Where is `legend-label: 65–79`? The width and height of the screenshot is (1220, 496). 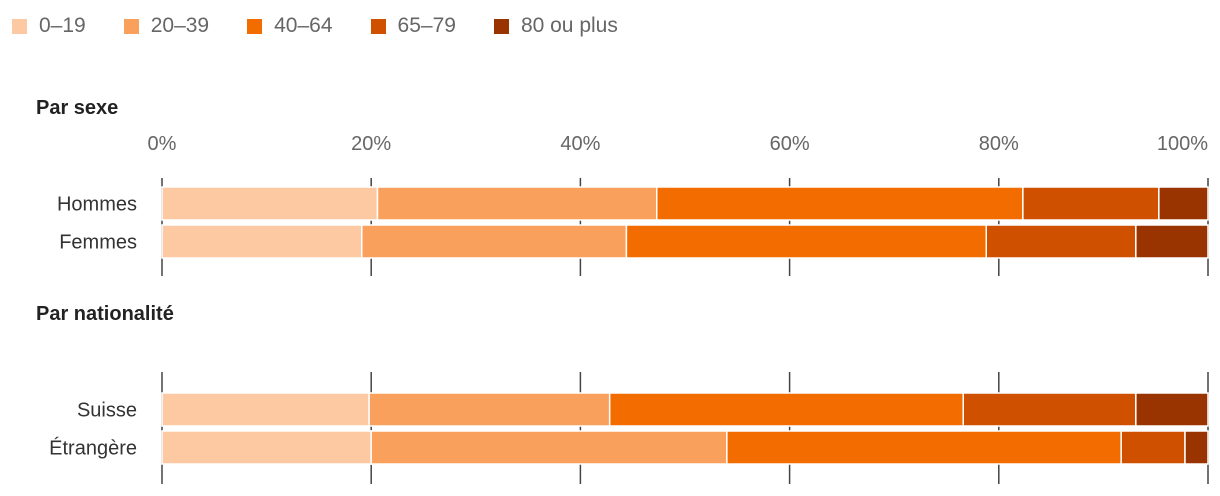
legend-label: 65–79 is located at coordinates (426, 25).